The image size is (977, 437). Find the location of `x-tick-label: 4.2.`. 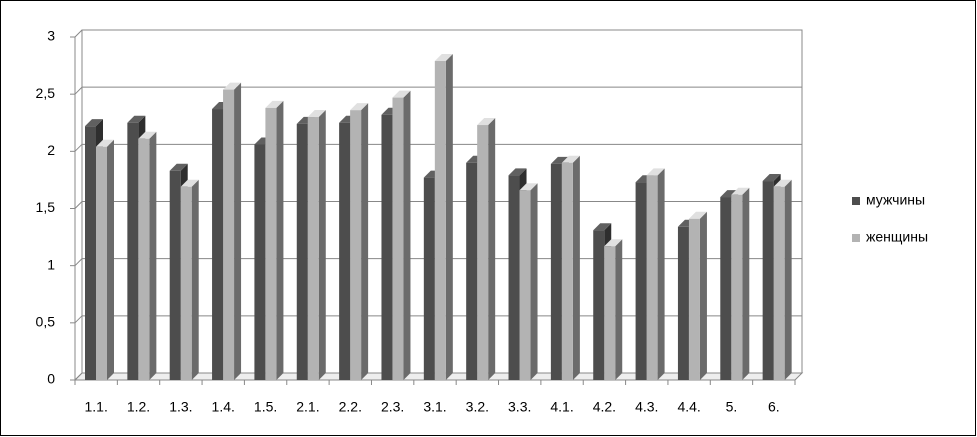

x-tick-label: 4.2. is located at coordinates (604, 407).